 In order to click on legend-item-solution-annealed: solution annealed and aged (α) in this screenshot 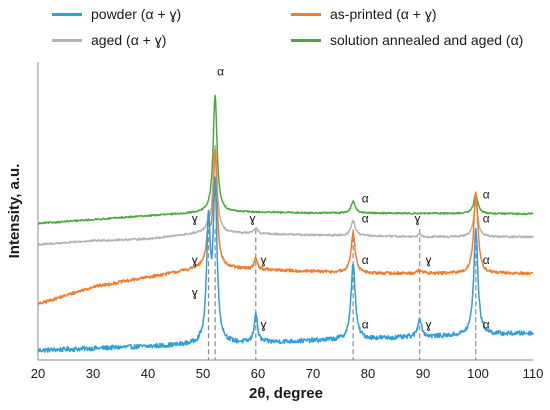, I will do `click(407, 40)`.